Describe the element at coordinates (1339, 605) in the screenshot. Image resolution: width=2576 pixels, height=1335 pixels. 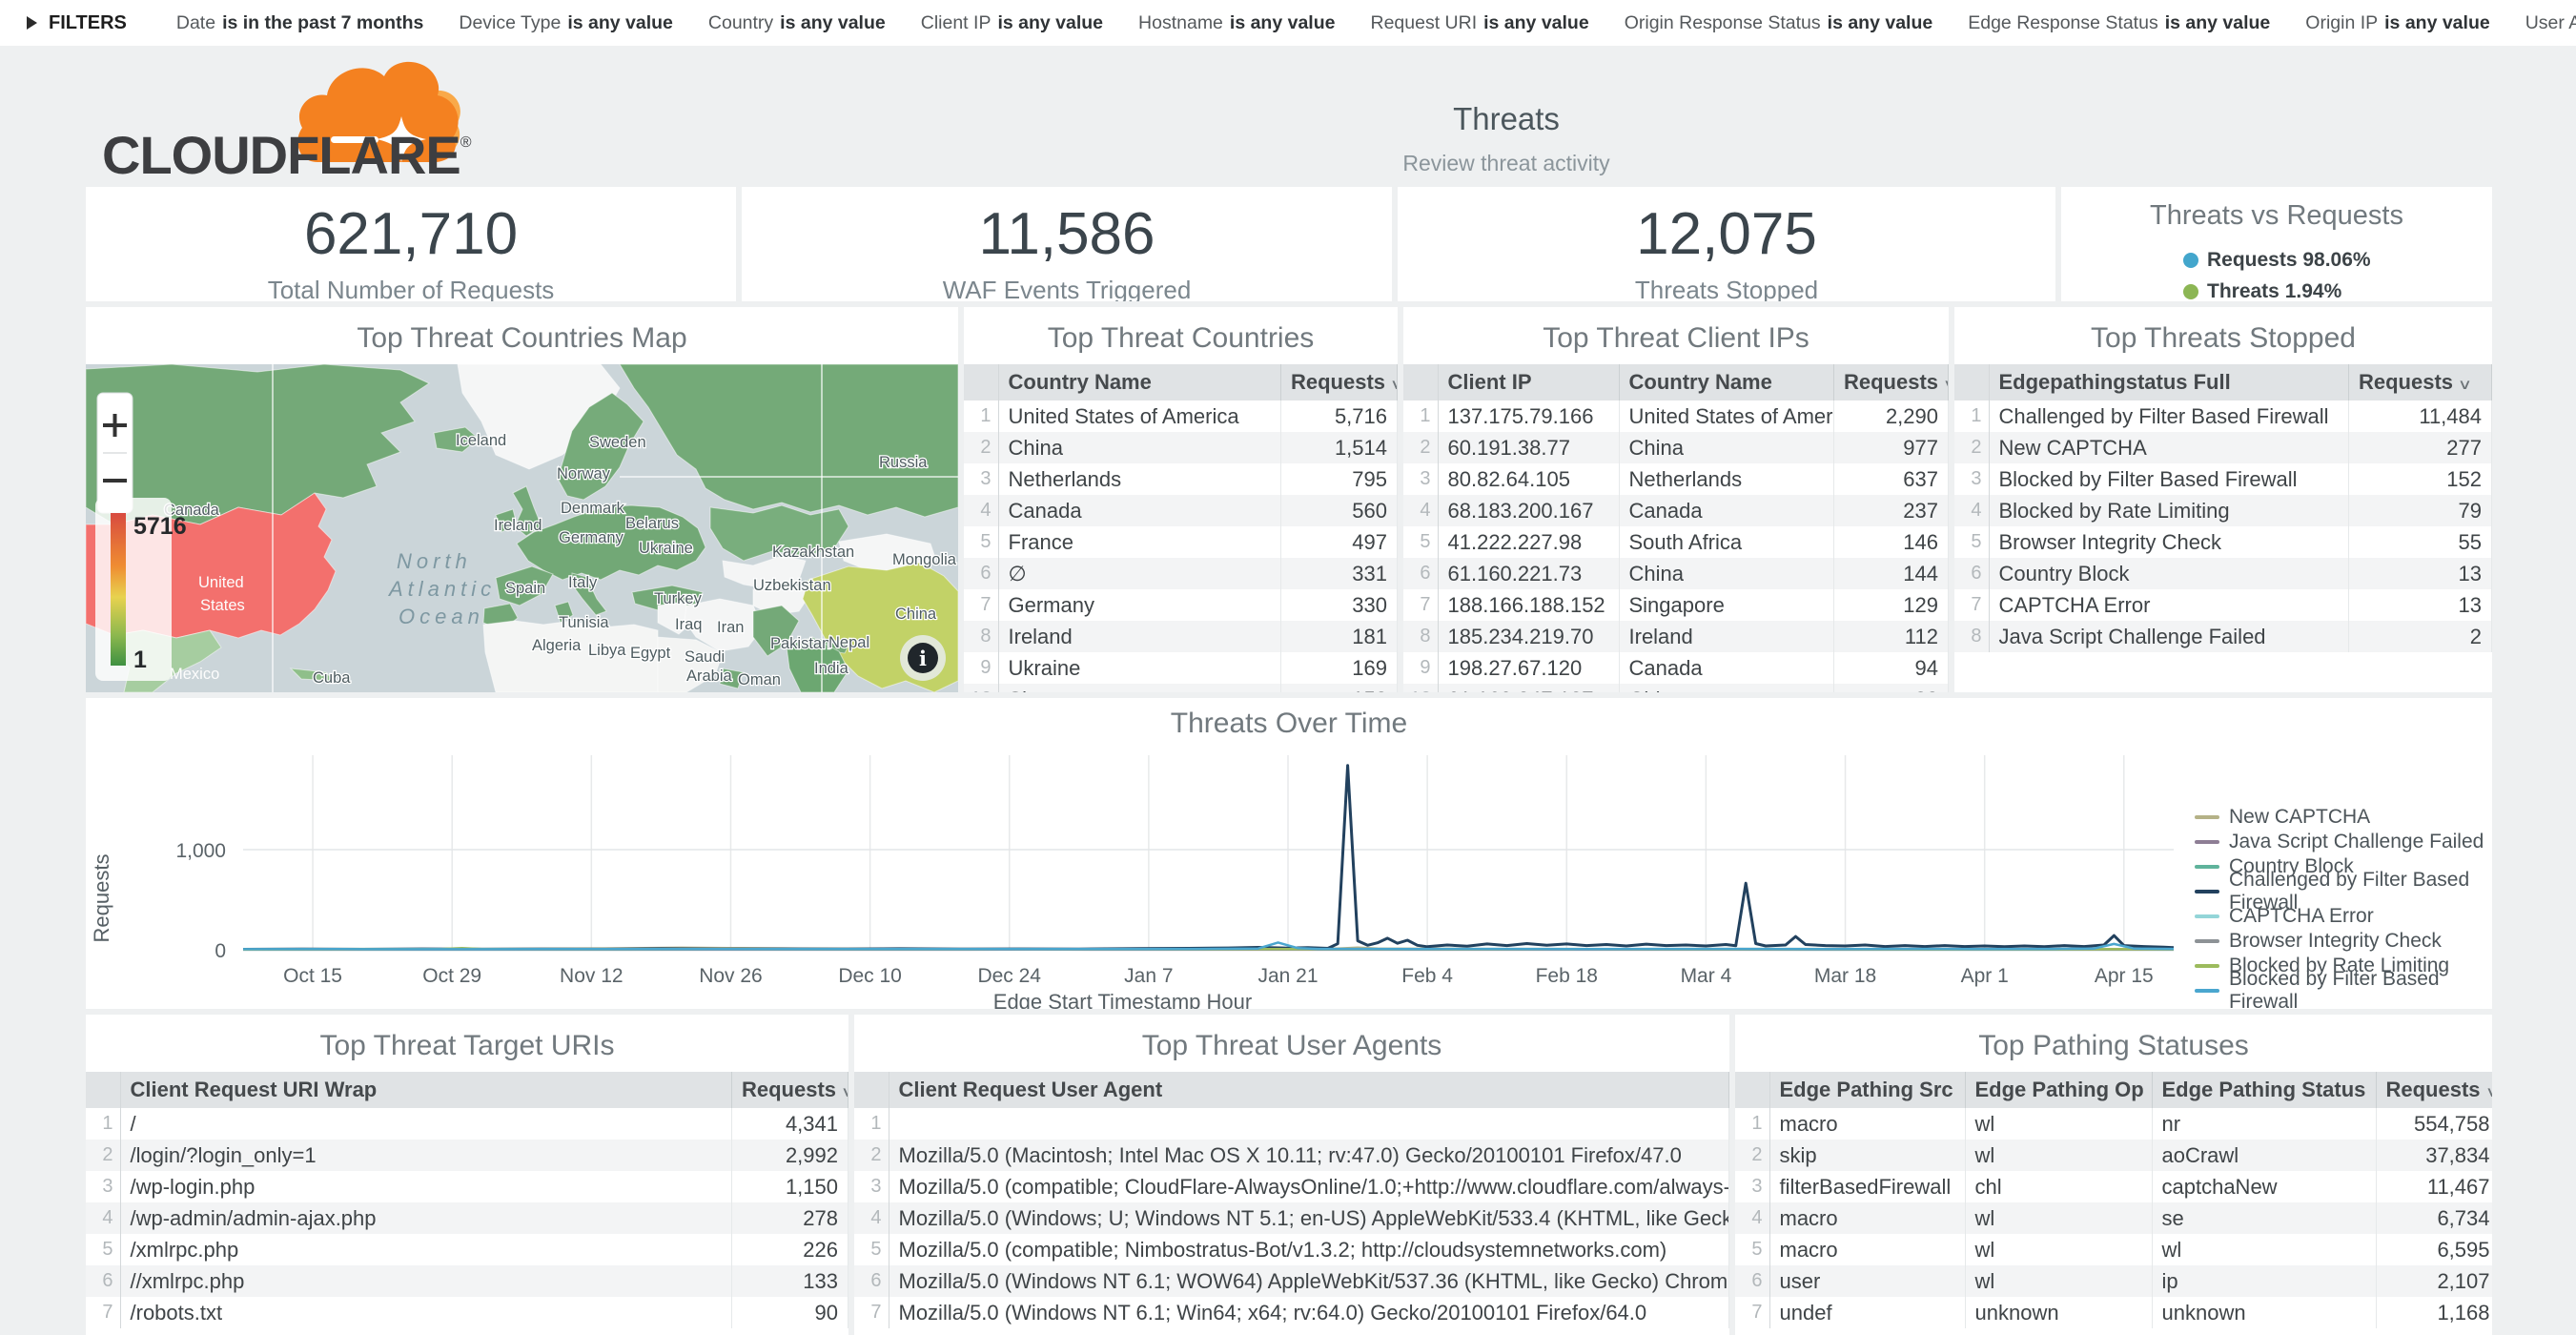
I see `table-cell: 330` at that location.